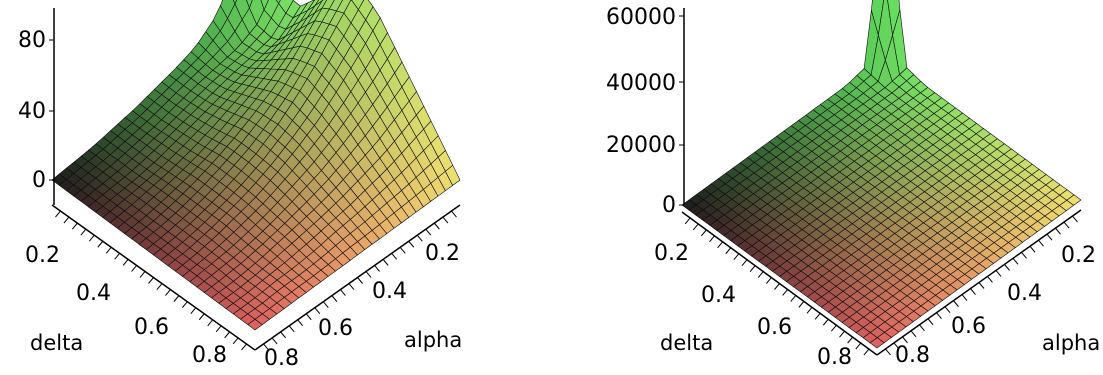 This screenshot has width=1103, height=375. I want to click on alpha-axis-label: alpha, so click(1071, 343).